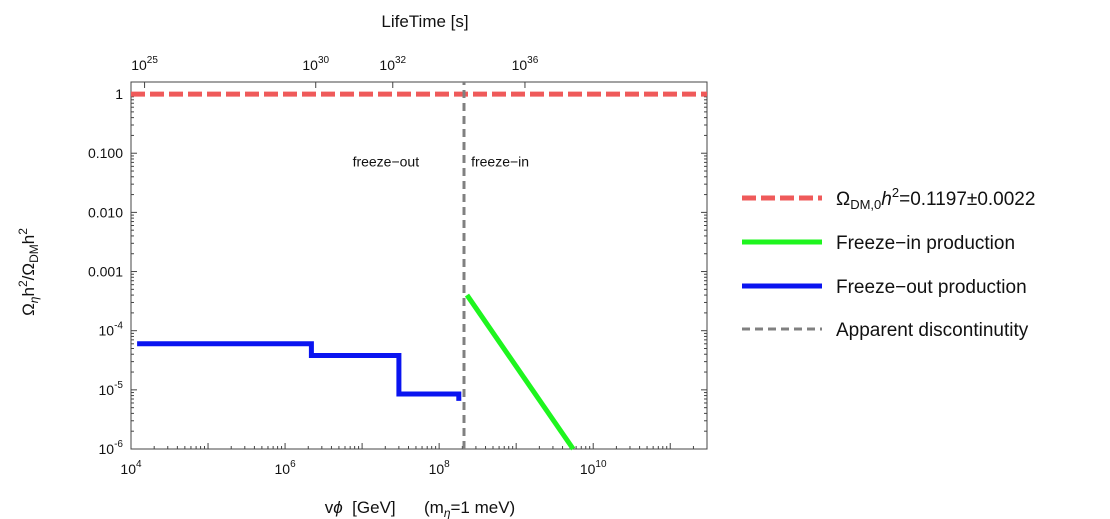 The image size is (1110, 519). I want to click on top-tick-label: 1036, so click(525, 64).